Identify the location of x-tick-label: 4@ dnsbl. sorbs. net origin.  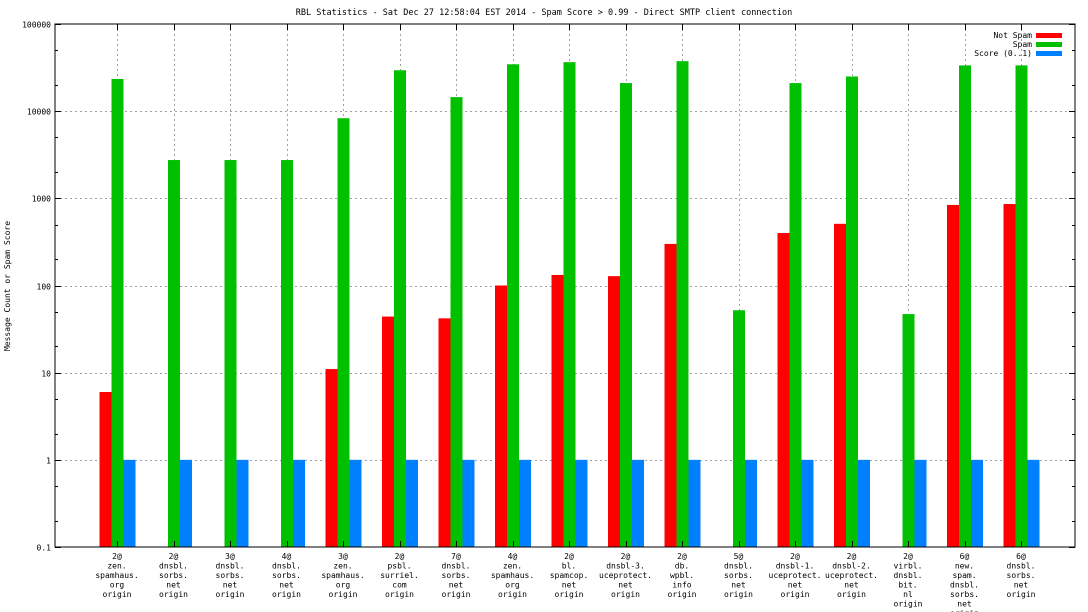
(286, 575).